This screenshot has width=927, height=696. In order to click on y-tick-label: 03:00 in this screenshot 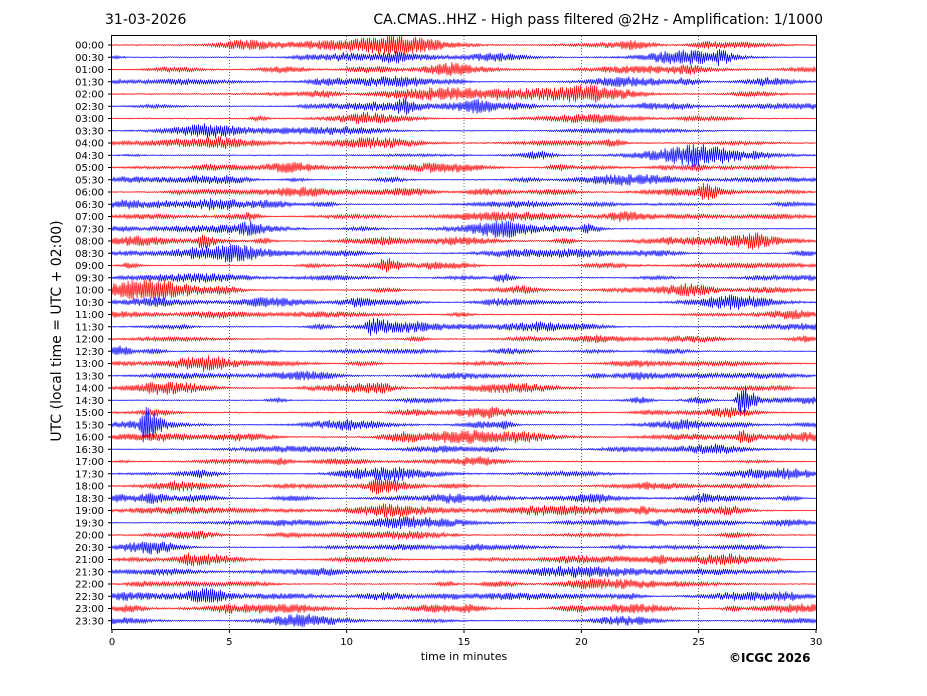, I will do `click(89, 119)`.